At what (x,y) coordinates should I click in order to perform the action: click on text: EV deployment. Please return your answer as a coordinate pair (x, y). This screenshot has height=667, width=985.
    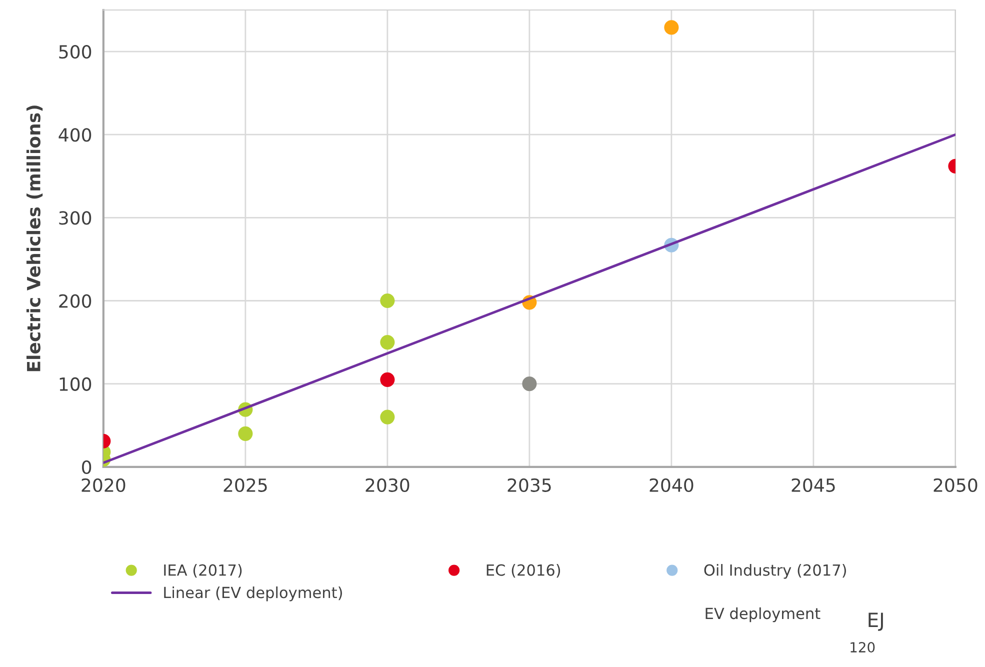
    Looking at the image, I should click on (763, 614).